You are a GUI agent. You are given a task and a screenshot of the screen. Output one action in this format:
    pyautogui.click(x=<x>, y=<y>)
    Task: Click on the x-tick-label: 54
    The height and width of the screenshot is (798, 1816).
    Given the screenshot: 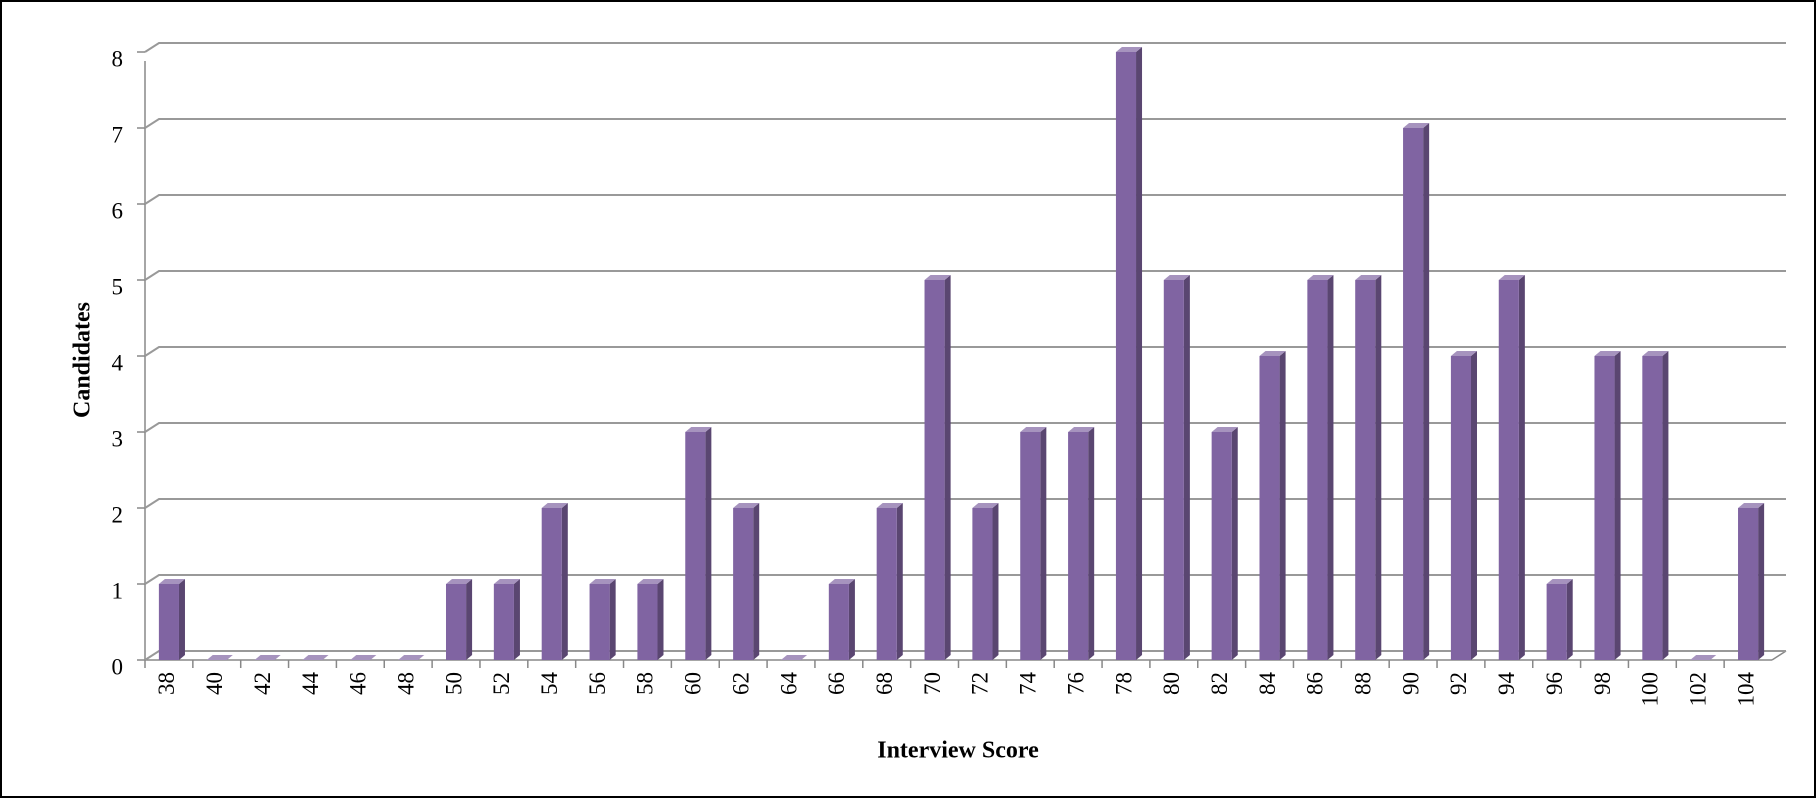 What is the action you would take?
    pyautogui.click(x=549, y=684)
    